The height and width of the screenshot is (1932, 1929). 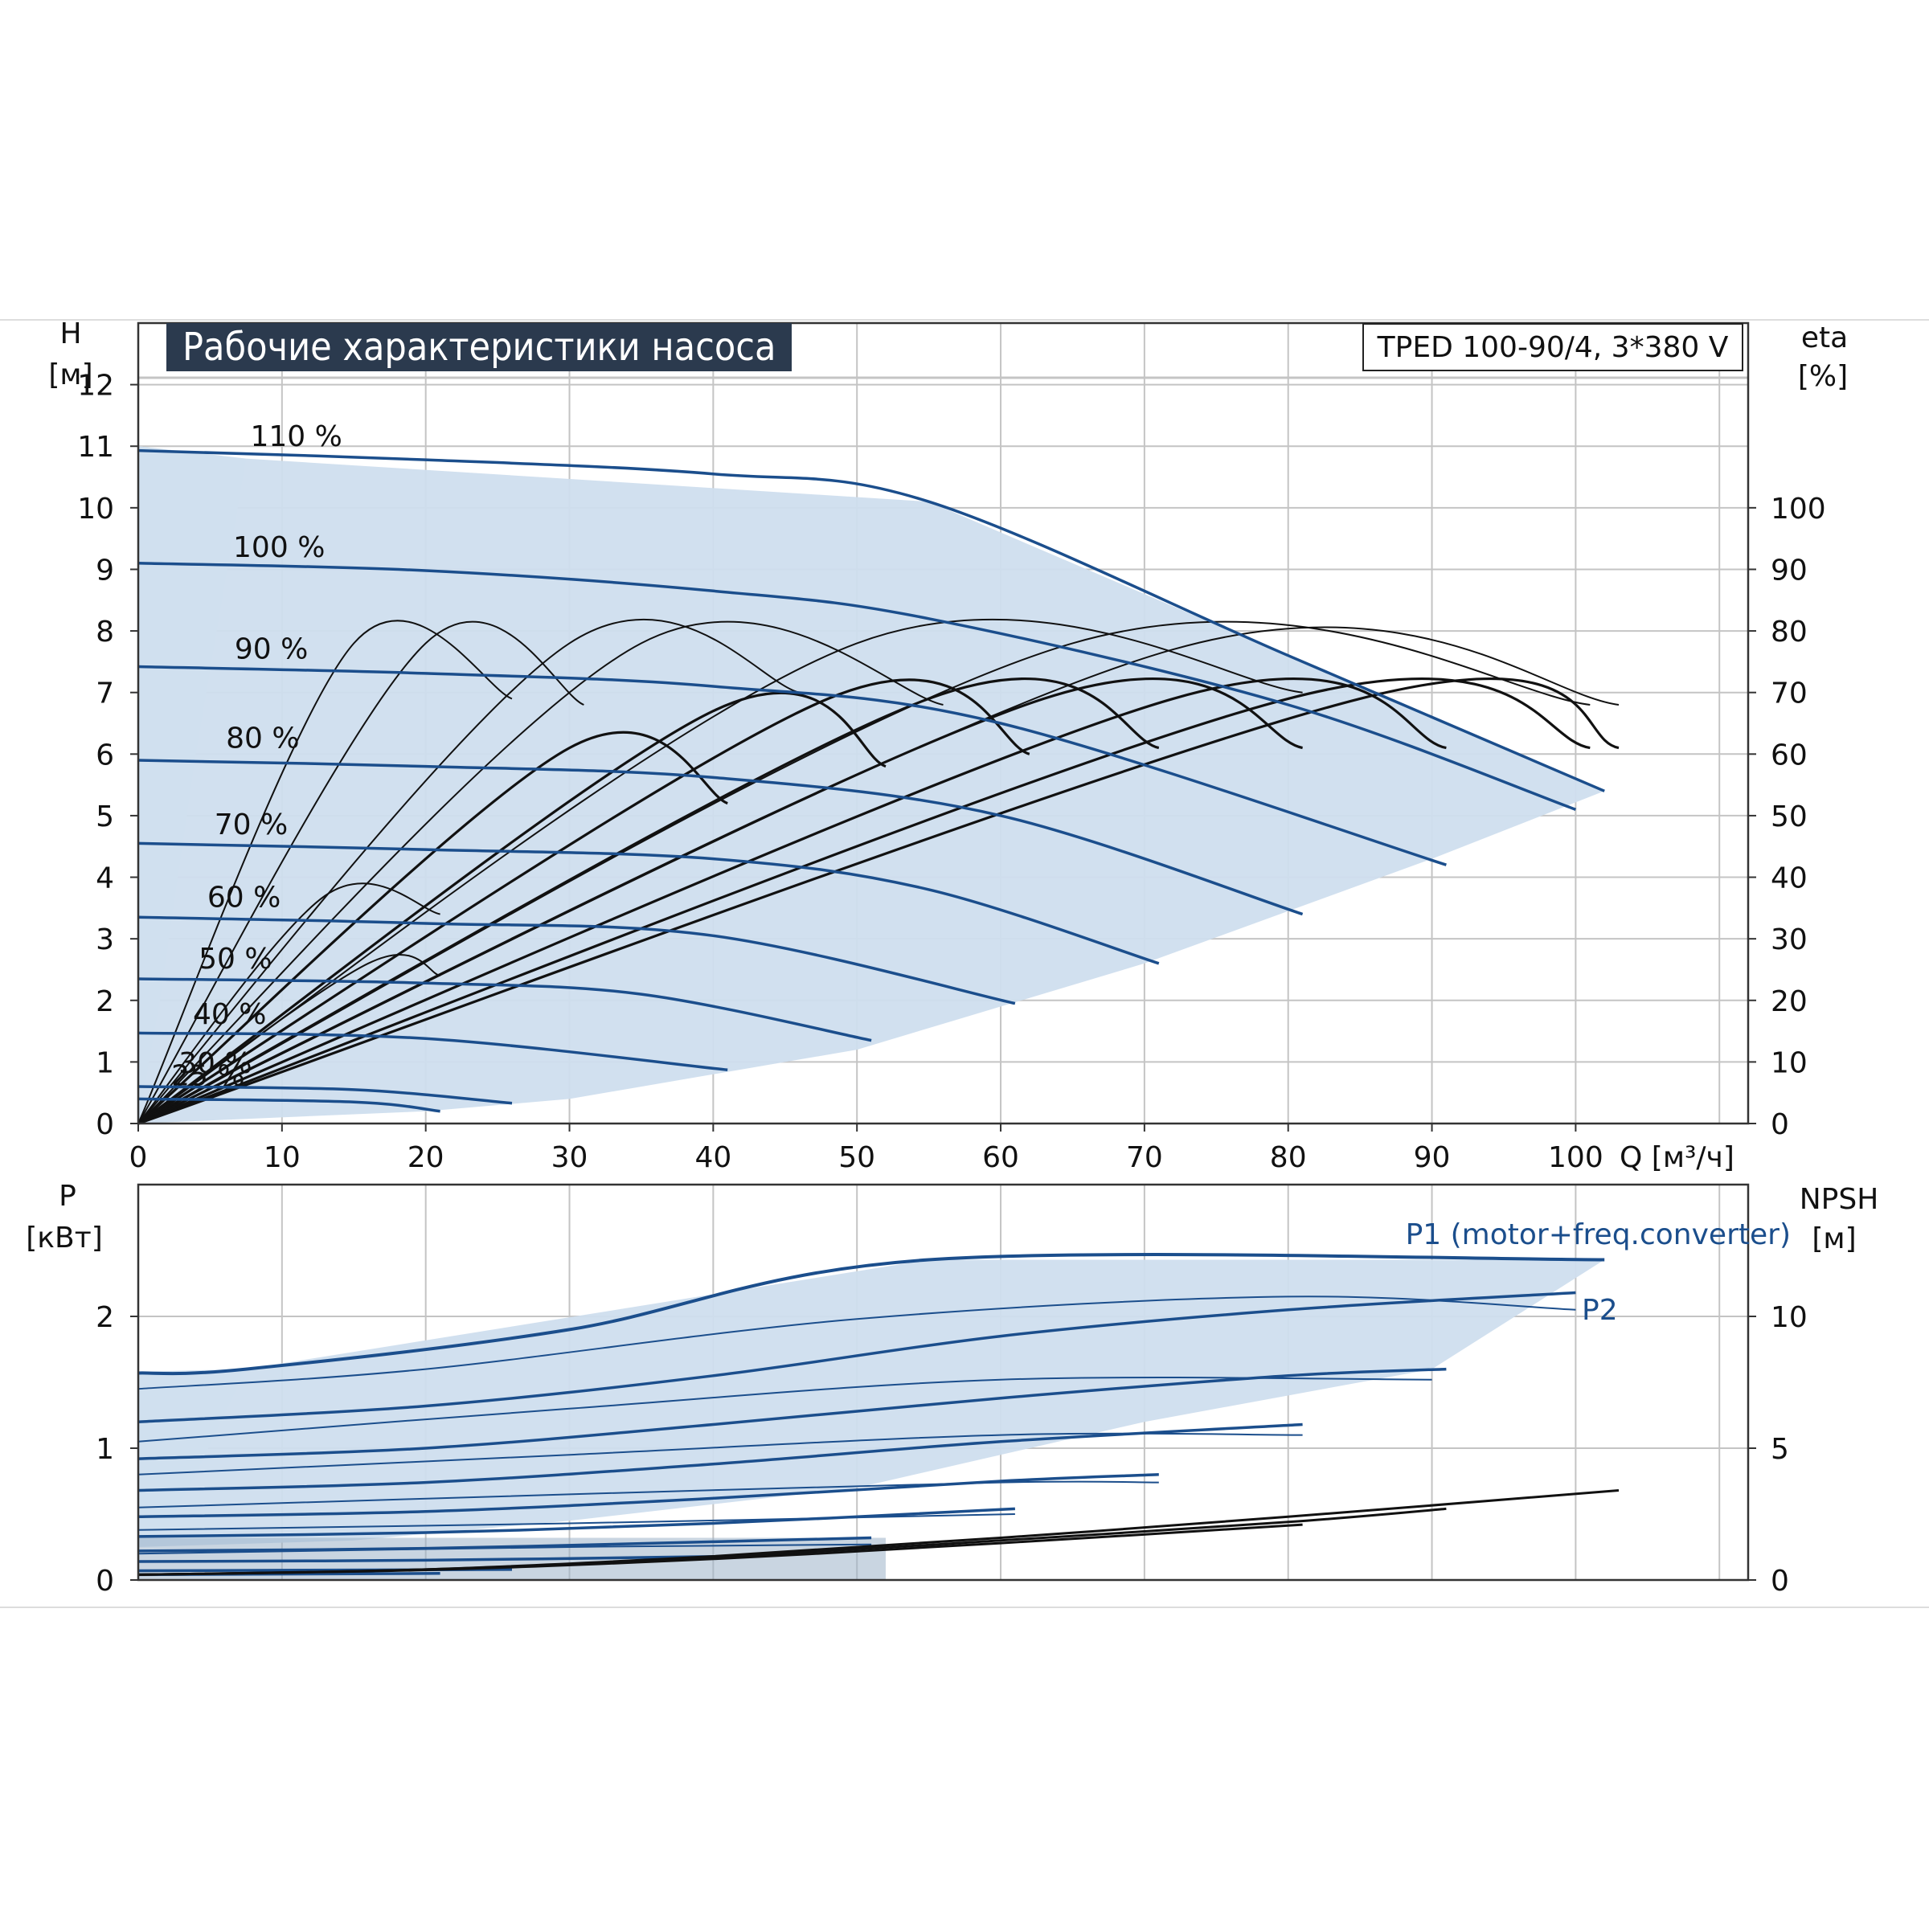 I want to click on q-x-tick-label: 60, so click(x=1000, y=1157).